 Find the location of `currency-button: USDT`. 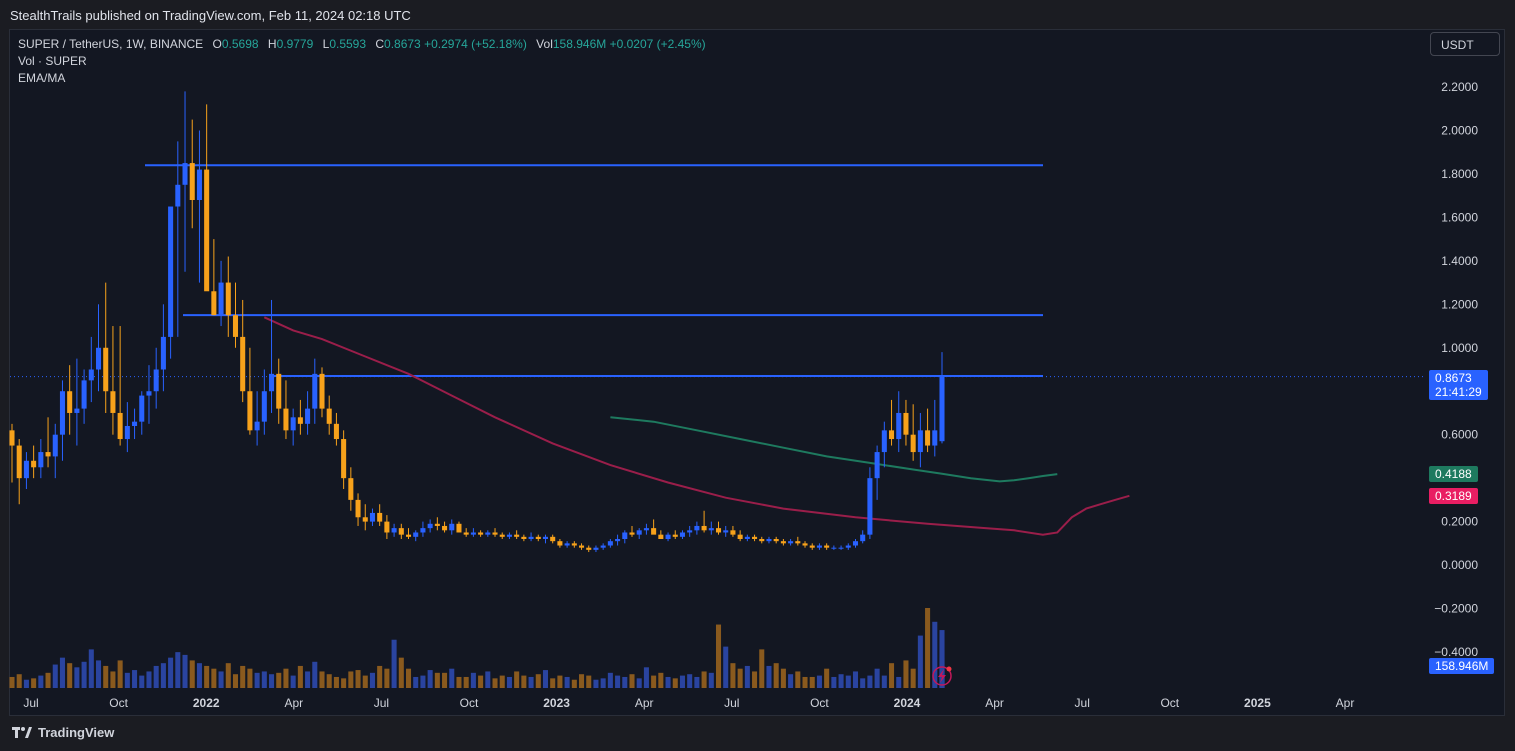

currency-button: USDT is located at coordinates (1465, 44).